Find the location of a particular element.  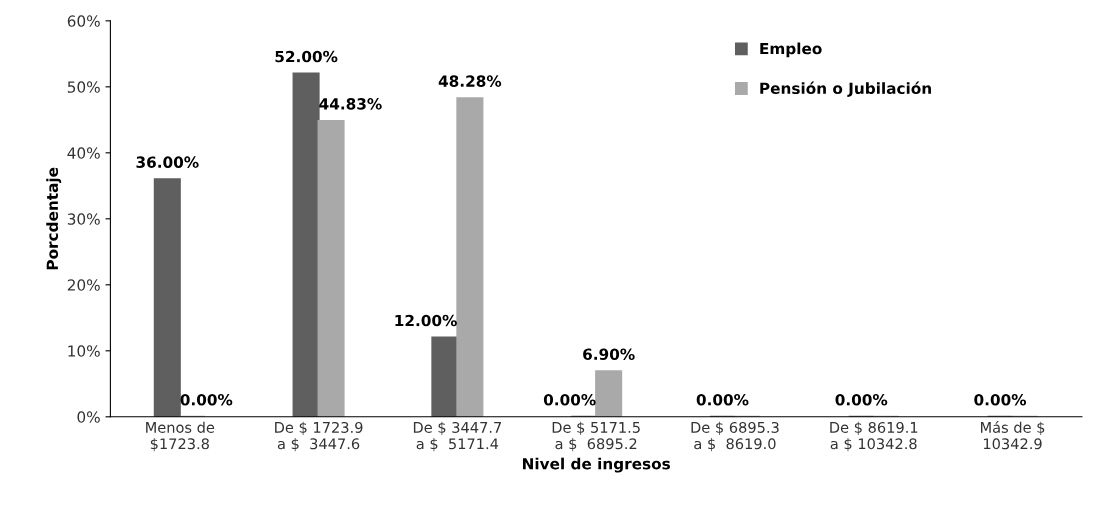

data-label: 48.28% is located at coordinates (470, 81).